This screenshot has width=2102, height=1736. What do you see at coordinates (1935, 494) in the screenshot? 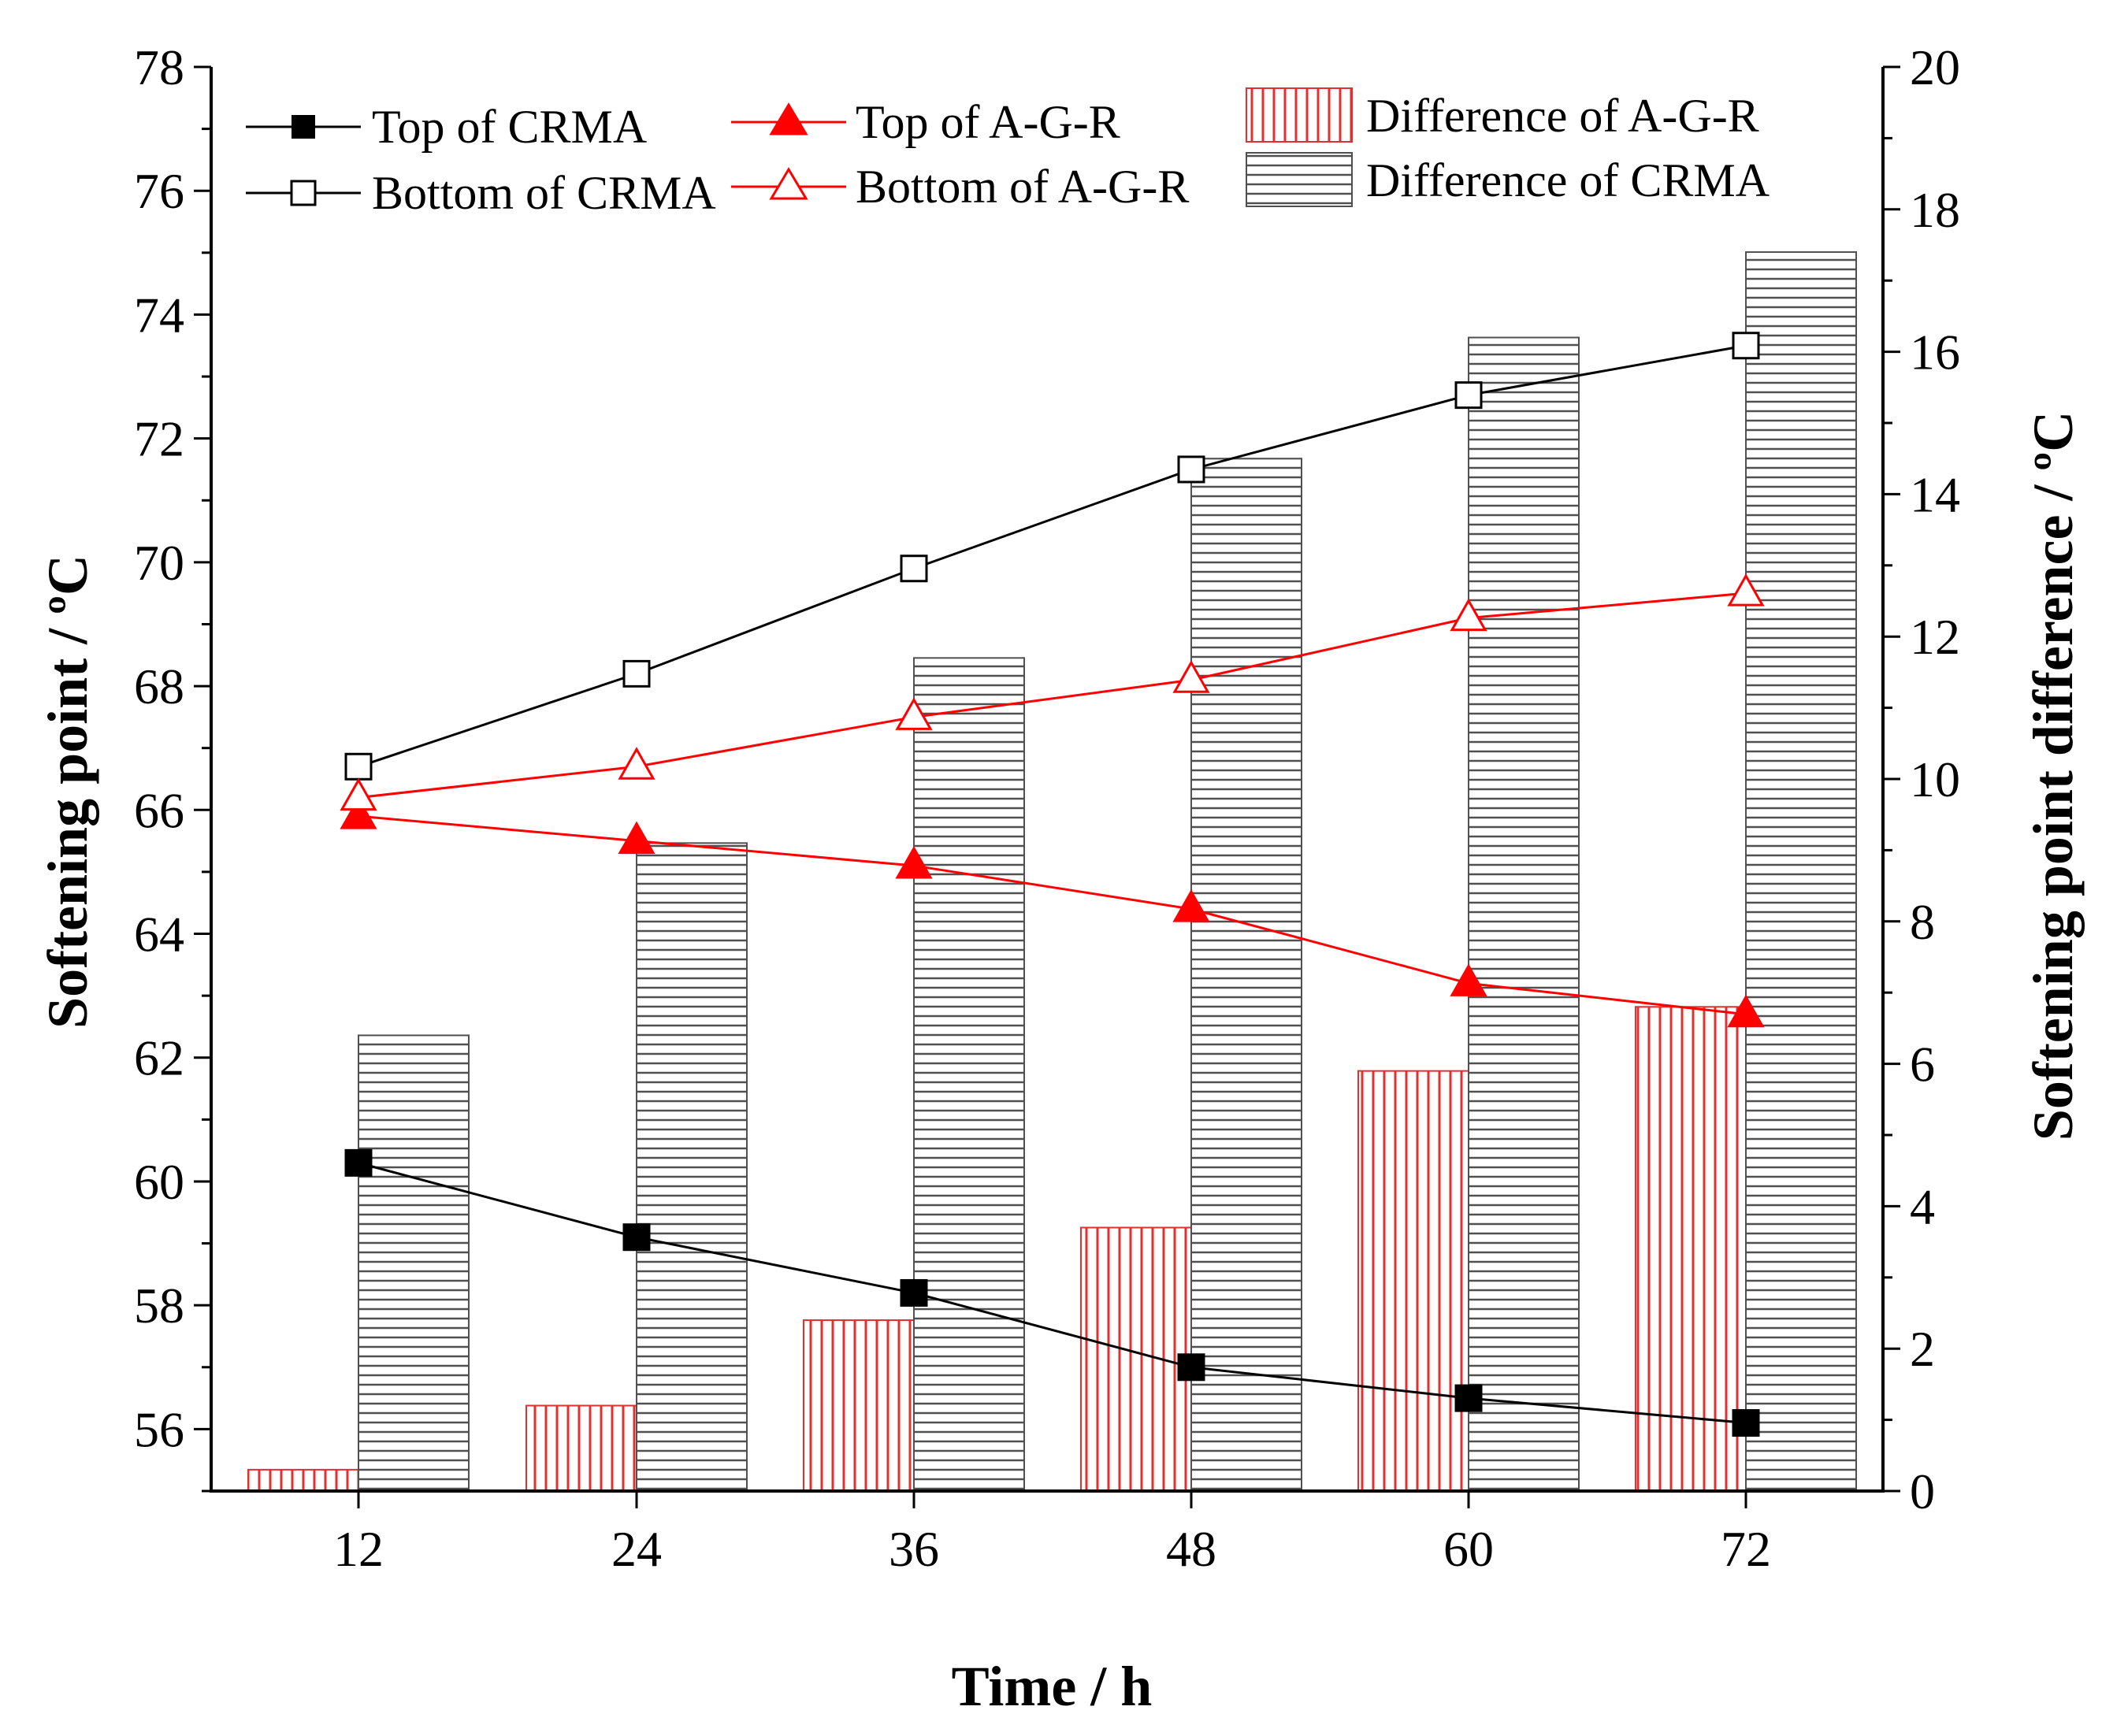
I see `y2-tick-label-14: 14` at bounding box center [1935, 494].